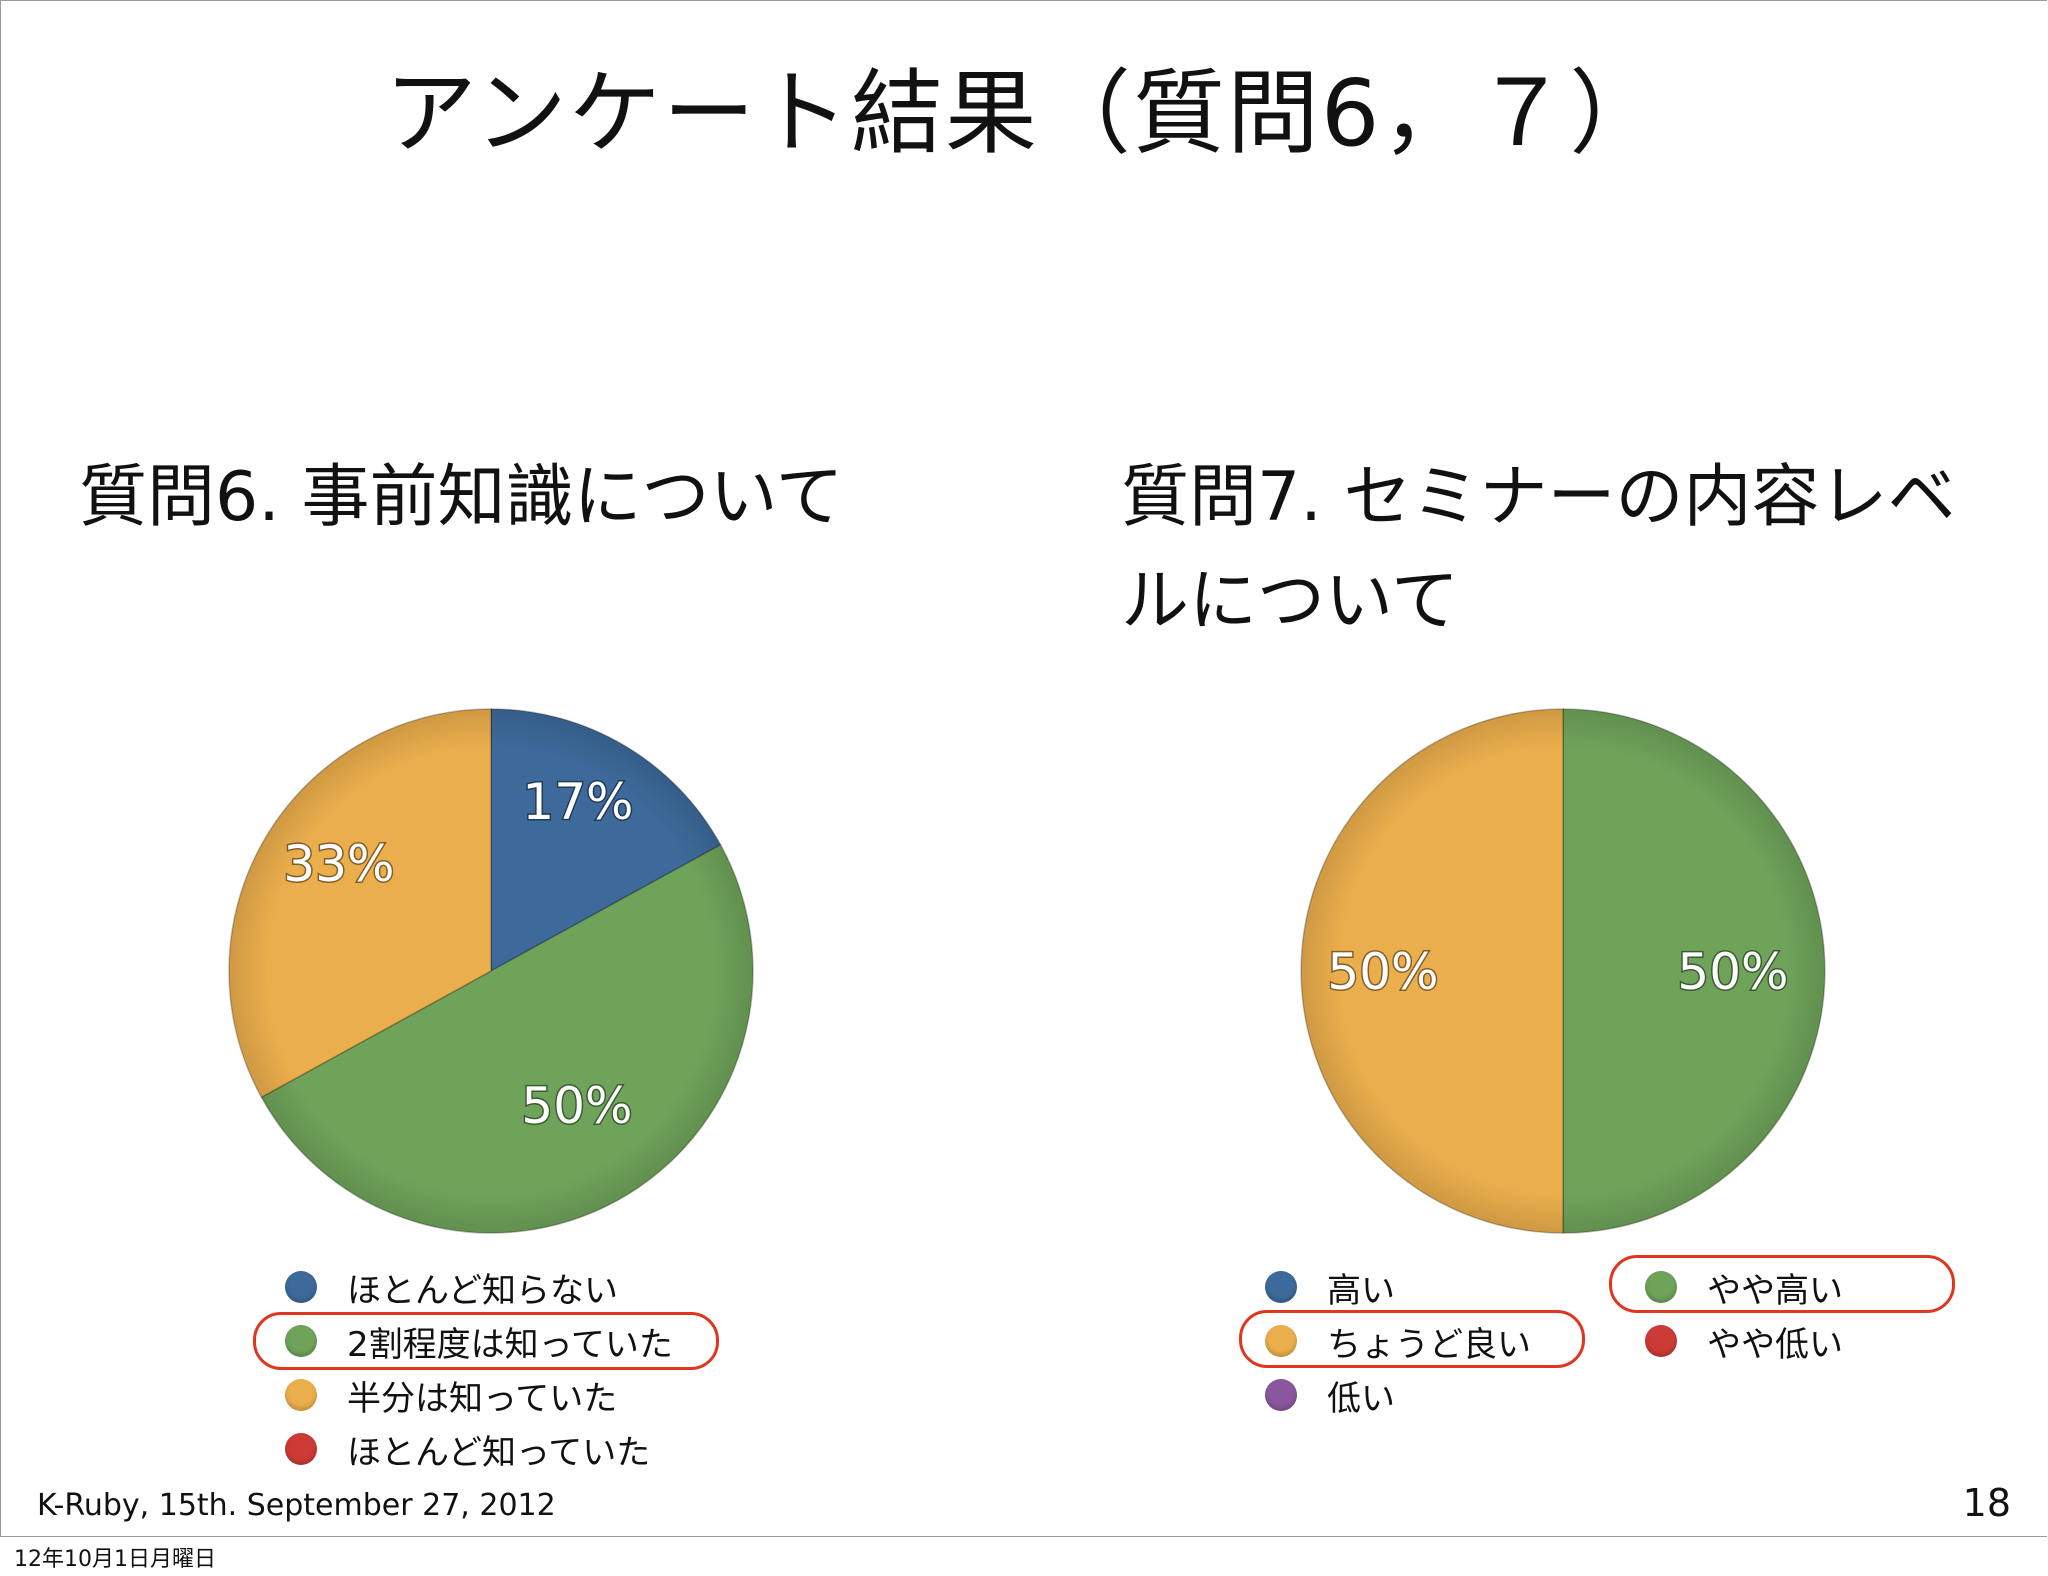  I want to click on pie1-label-50: 50%, so click(576, 1106).